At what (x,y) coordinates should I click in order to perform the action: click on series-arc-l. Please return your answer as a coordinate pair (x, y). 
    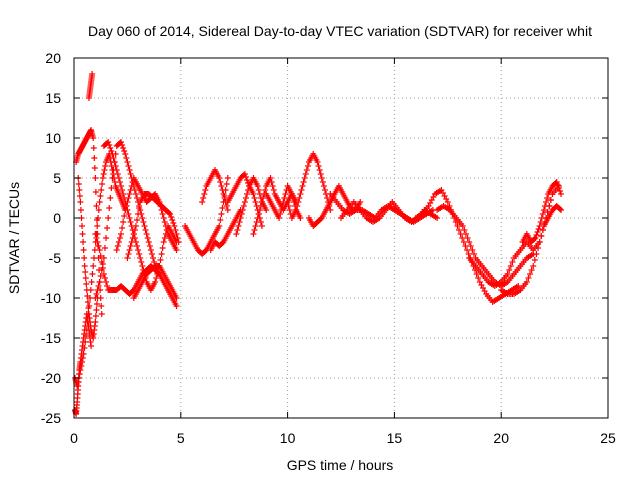
    Looking at the image, I should click on (206, 216).